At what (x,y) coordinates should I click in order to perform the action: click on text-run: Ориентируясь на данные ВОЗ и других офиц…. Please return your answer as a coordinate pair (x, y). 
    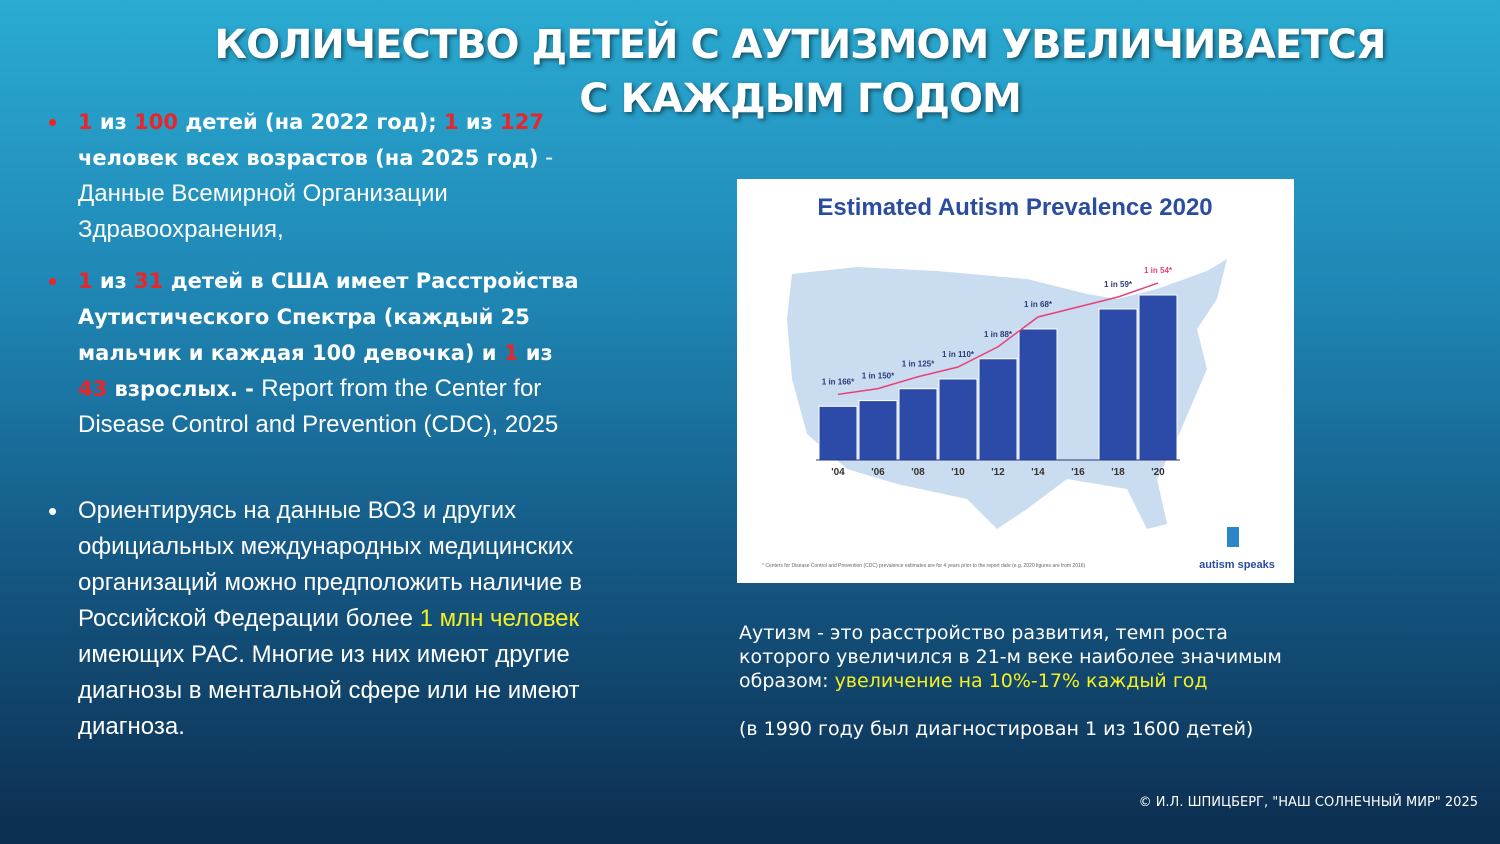
    Looking at the image, I should click on (330, 564).